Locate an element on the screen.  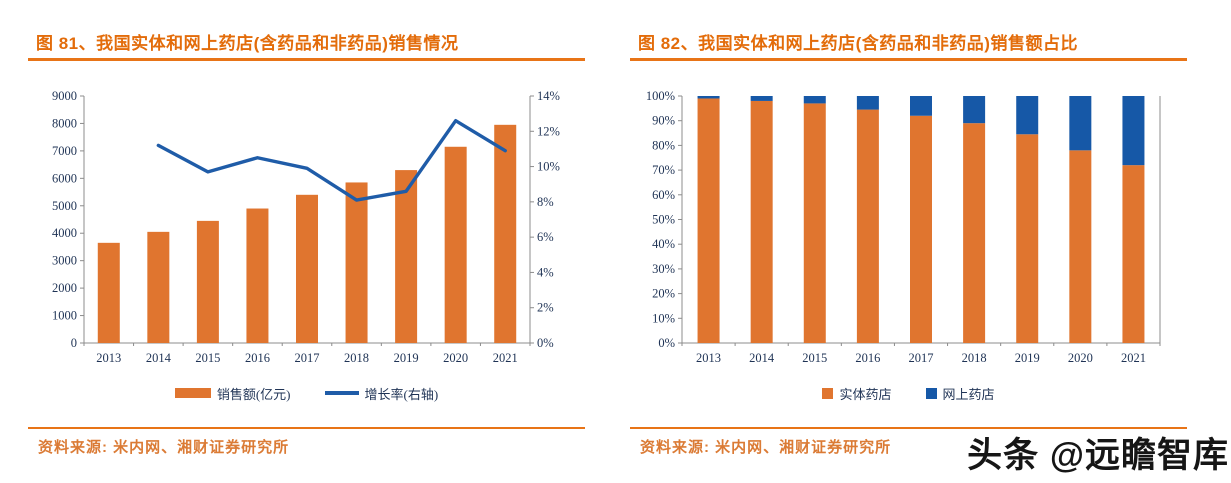
svg-text: 70% is located at coordinates (663, 170).